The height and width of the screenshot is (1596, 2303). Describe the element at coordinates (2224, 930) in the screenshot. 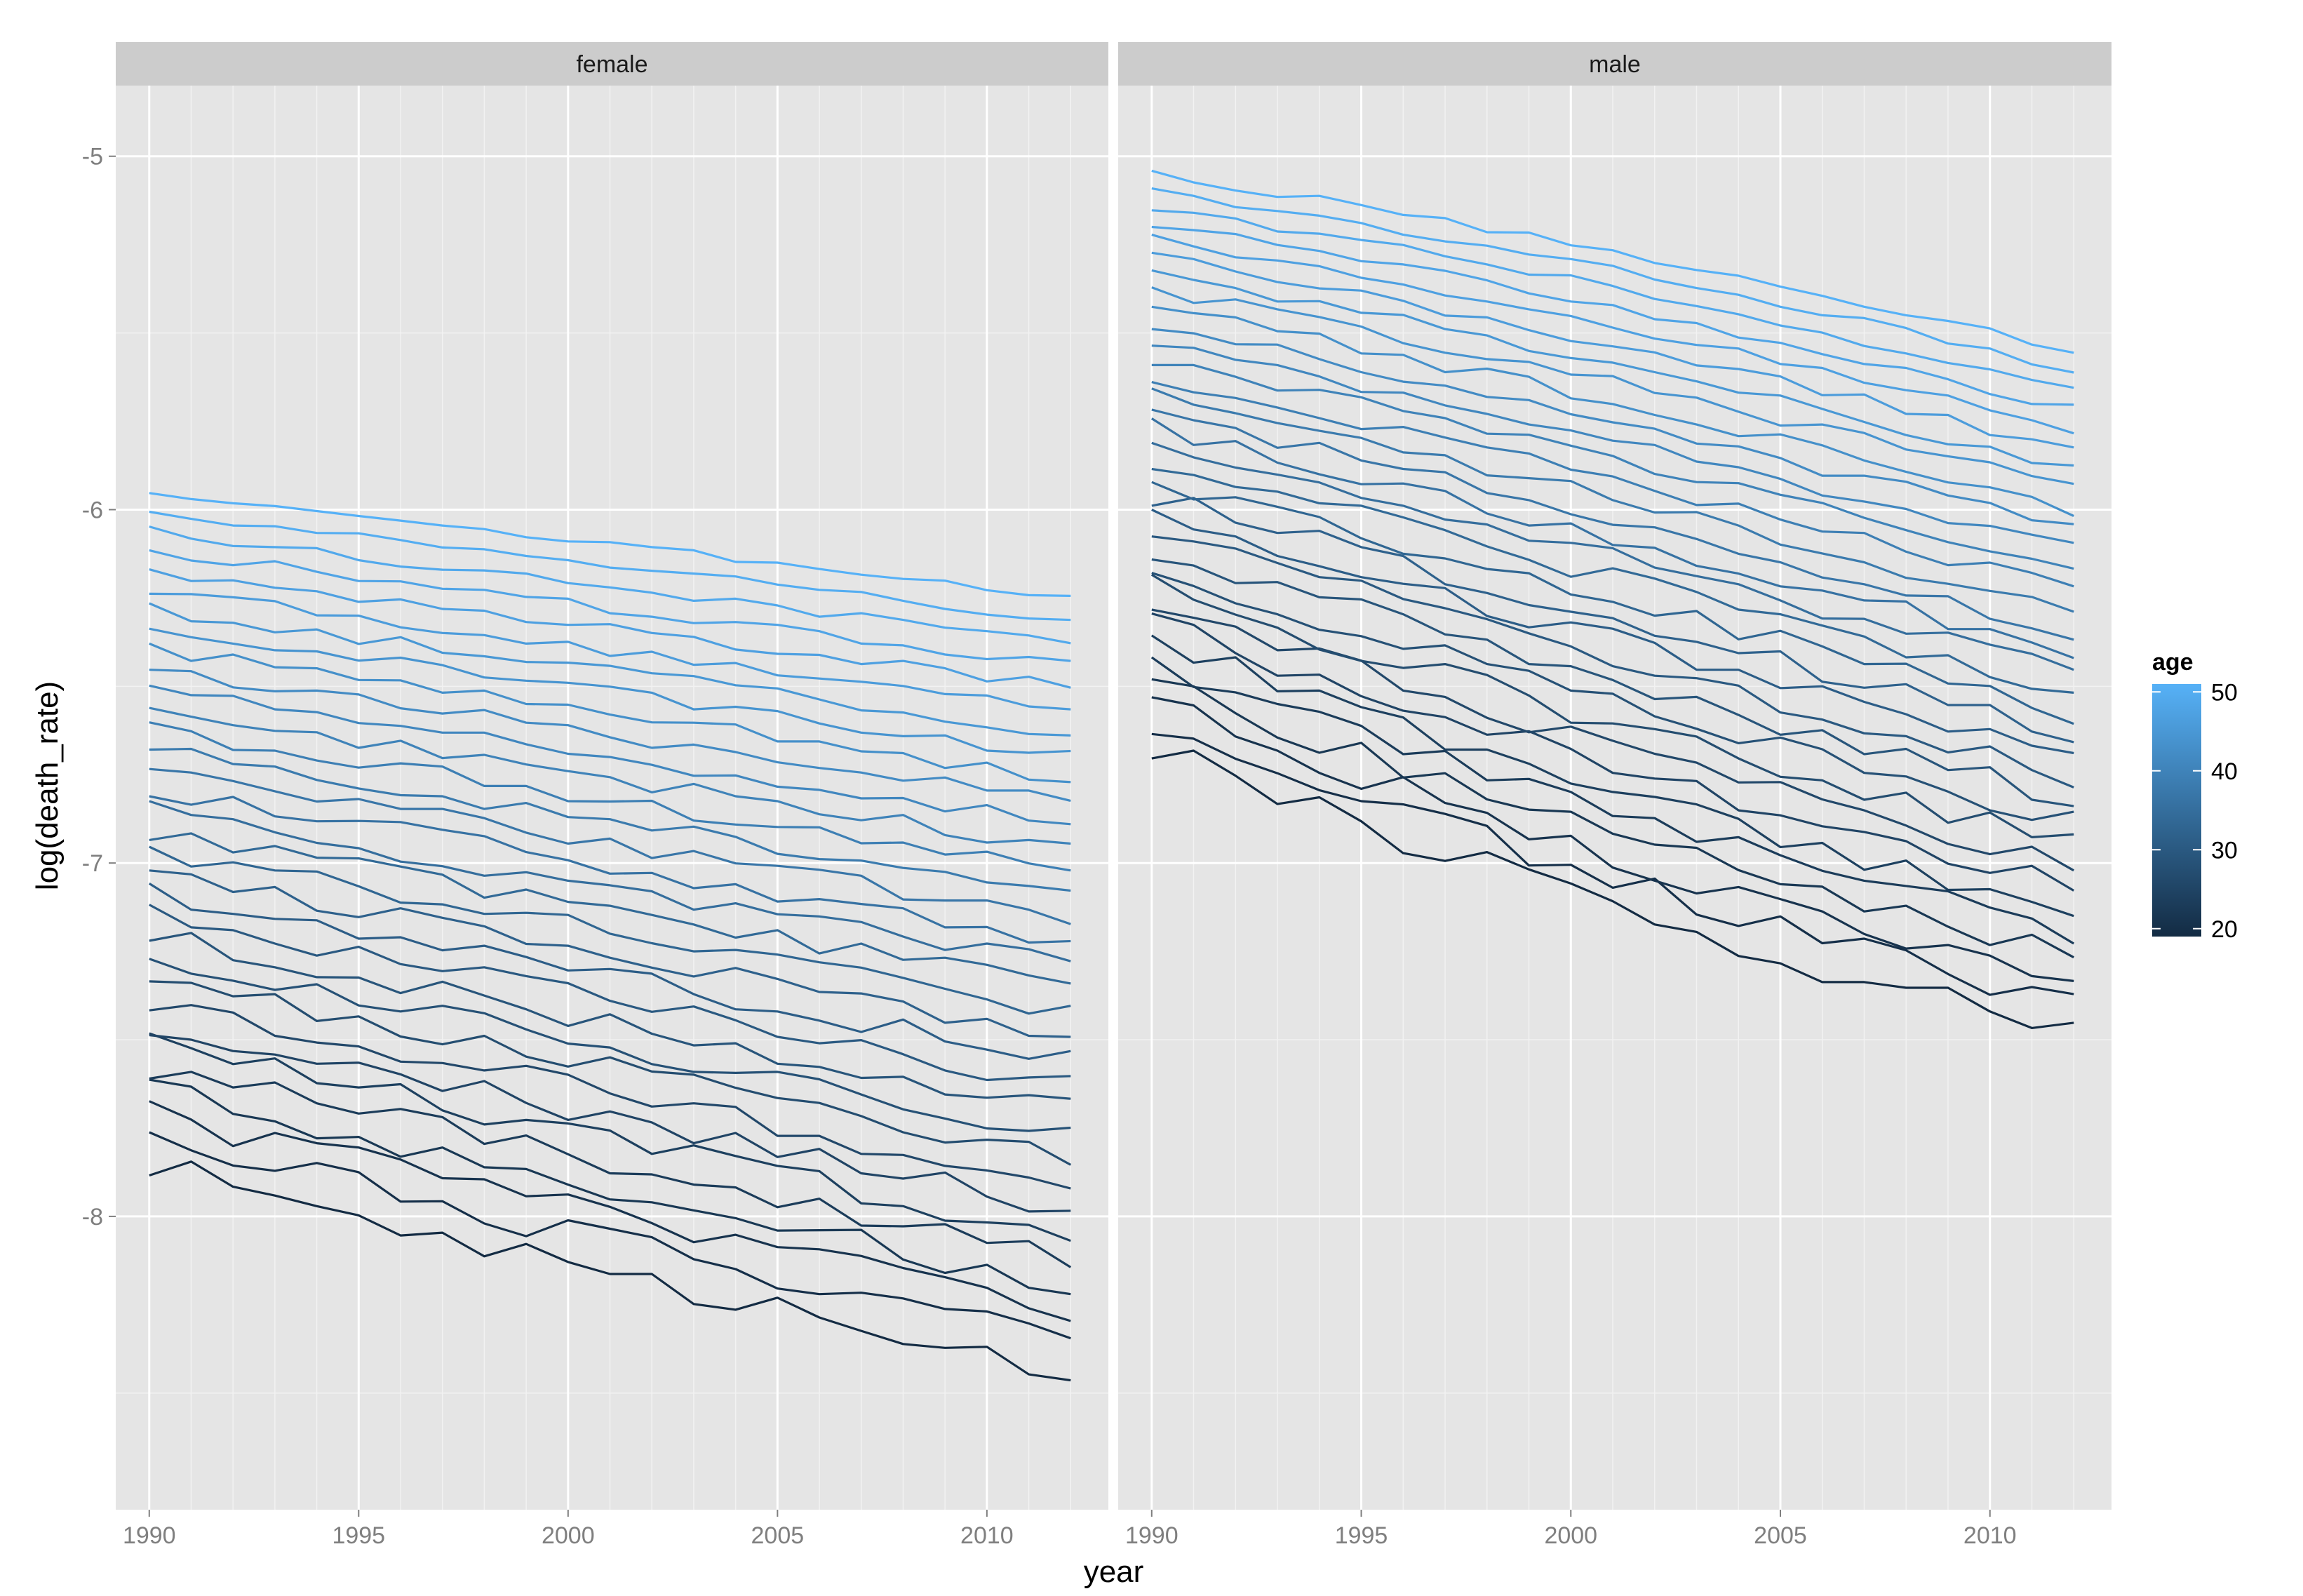

I see `legend-tick-label: 20` at that location.